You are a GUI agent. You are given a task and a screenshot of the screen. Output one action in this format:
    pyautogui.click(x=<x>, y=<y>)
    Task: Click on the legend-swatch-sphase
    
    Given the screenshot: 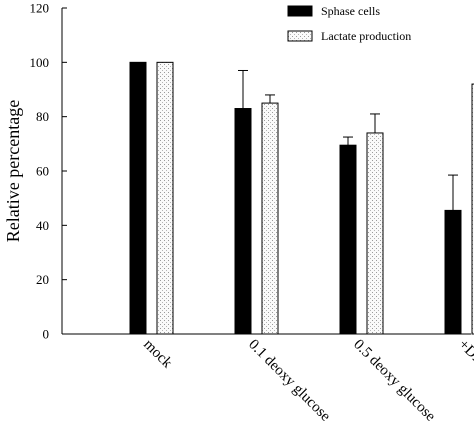 What is the action you would take?
    pyautogui.click(x=300, y=11)
    